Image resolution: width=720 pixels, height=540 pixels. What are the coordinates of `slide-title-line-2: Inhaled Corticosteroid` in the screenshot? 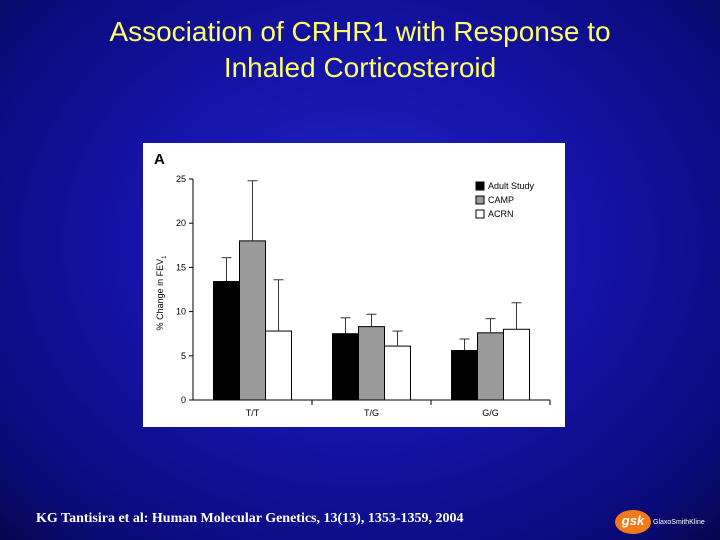 It's located at (360, 67).